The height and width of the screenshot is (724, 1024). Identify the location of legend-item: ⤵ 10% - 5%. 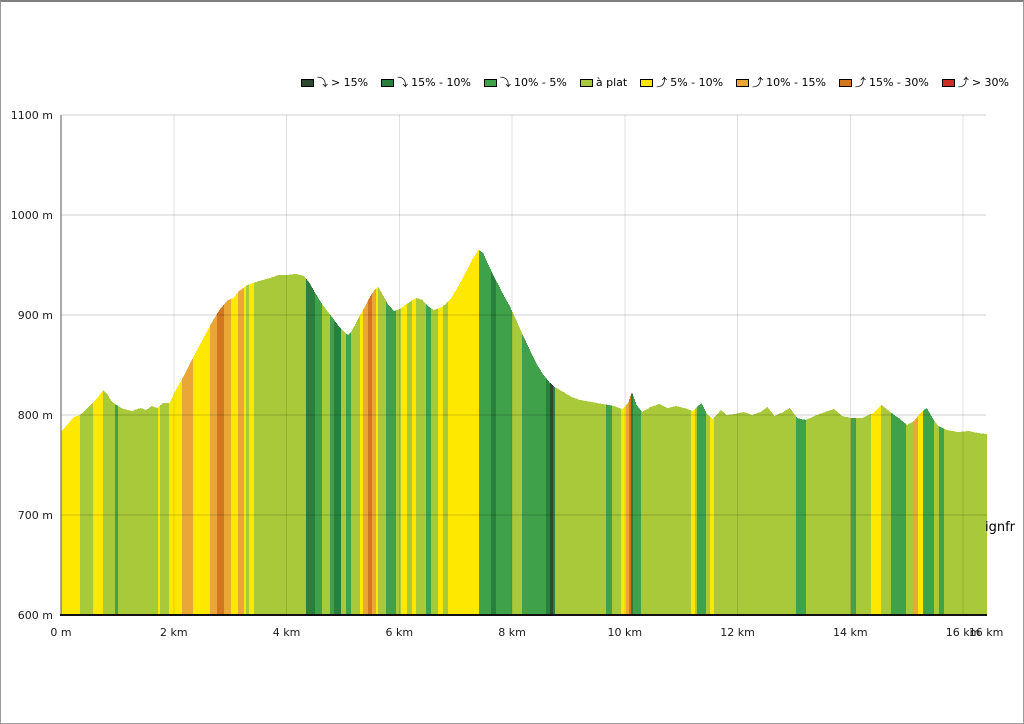
(525, 82).